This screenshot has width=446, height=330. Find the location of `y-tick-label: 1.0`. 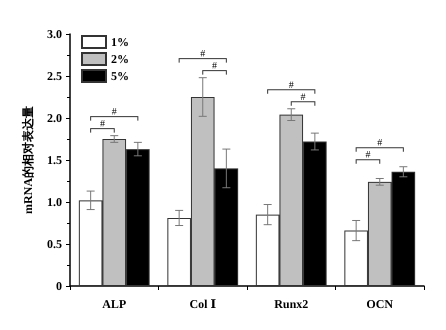

y-tick-label: 1.0 is located at coordinates (54, 202).